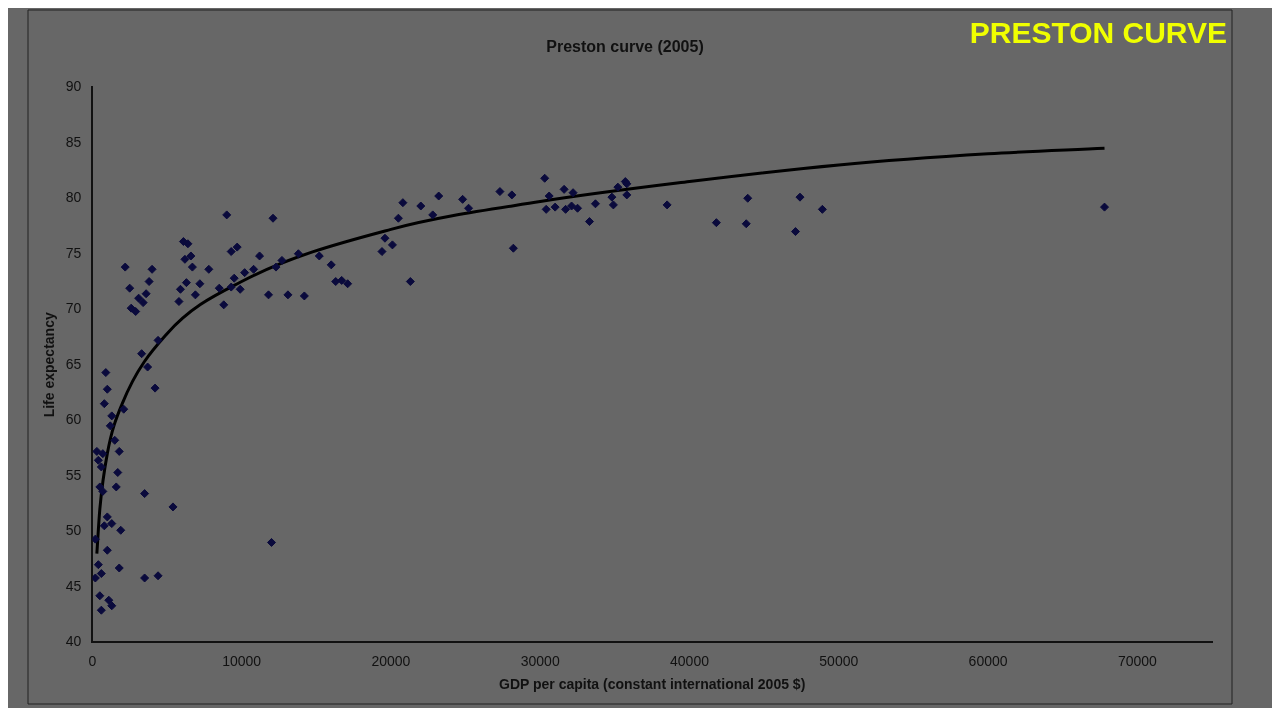 Image resolution: width=1280 pixels, height=720 pixels. Describe the element at coordinates (73, 252) in the screenshot. I see `y-tick-label: 75` at that location.